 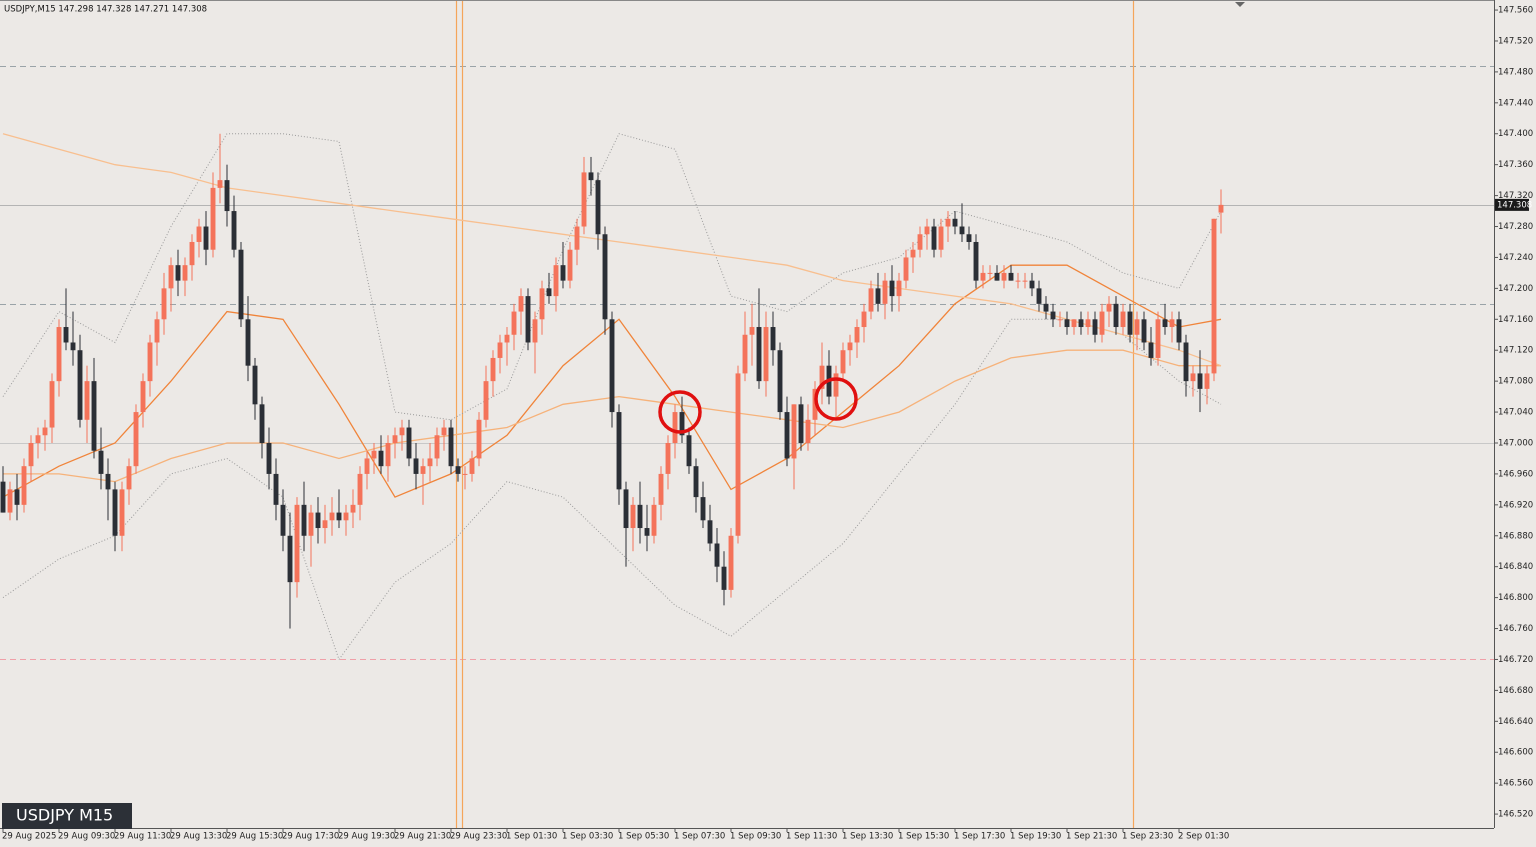 What do you see at coordinates (979, 837) in the screenshot?
I see `x-tick-label: 1 Sep 17:30` at bounding box center [979, 837].